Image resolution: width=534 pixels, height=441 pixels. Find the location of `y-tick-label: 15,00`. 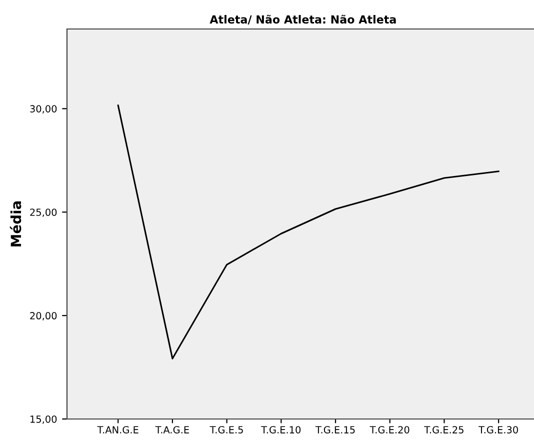

y-tick-label: 15,00 is located at coordinates (43, 419).